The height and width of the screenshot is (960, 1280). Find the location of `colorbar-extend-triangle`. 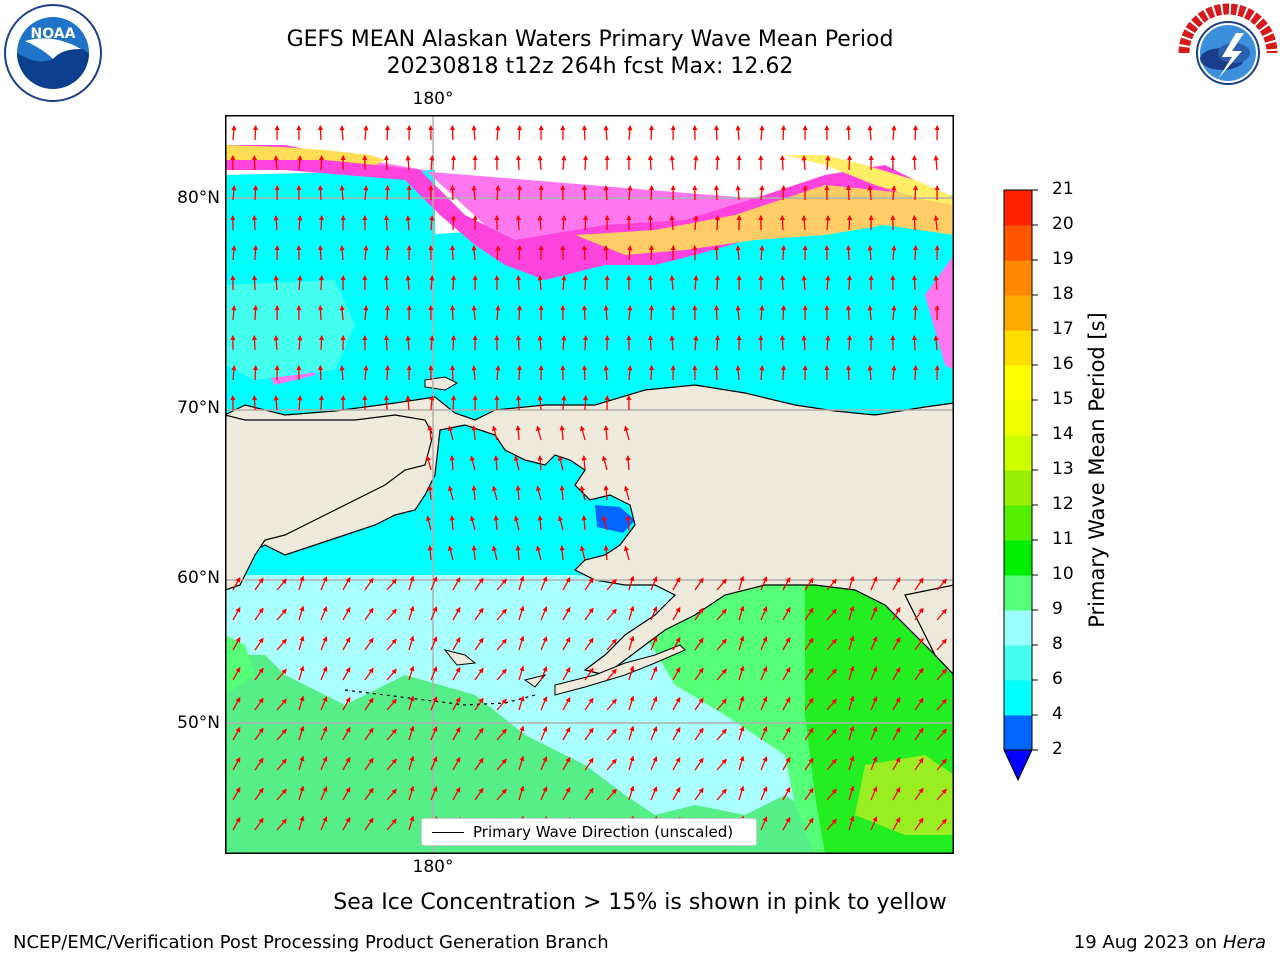

colorbar-extend-triangle is located at coordinates (1018, 765).